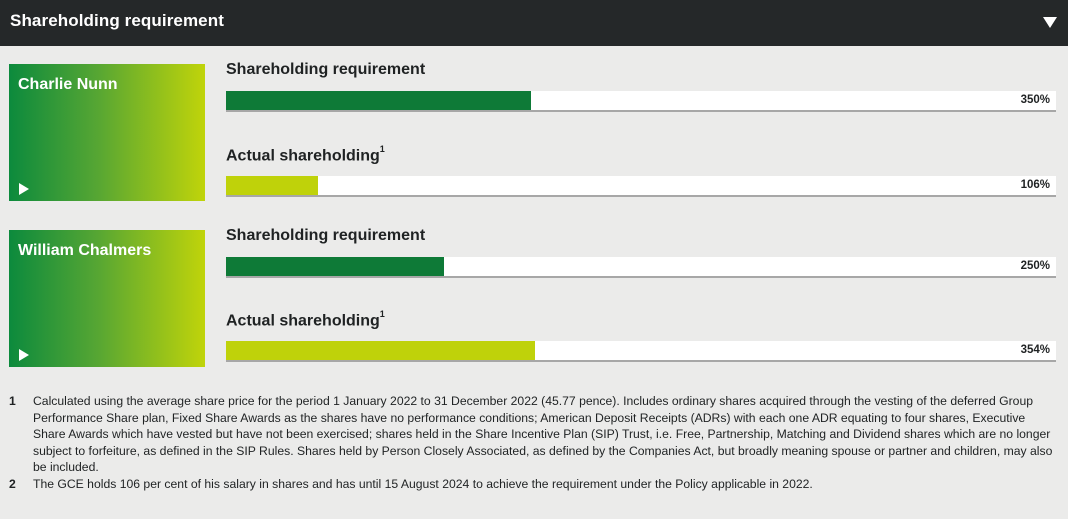 This screenshot has width=1068, height=519. What do you see at coordinates (1035, 100) in the screenshot?
I see `bar-value-label: 350%` at bounding box center [1035, 100].